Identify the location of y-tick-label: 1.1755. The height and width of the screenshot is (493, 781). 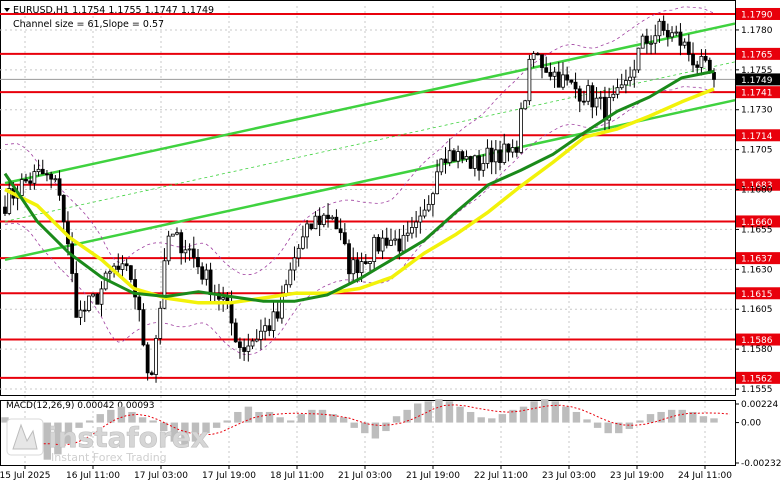
(757, 71).